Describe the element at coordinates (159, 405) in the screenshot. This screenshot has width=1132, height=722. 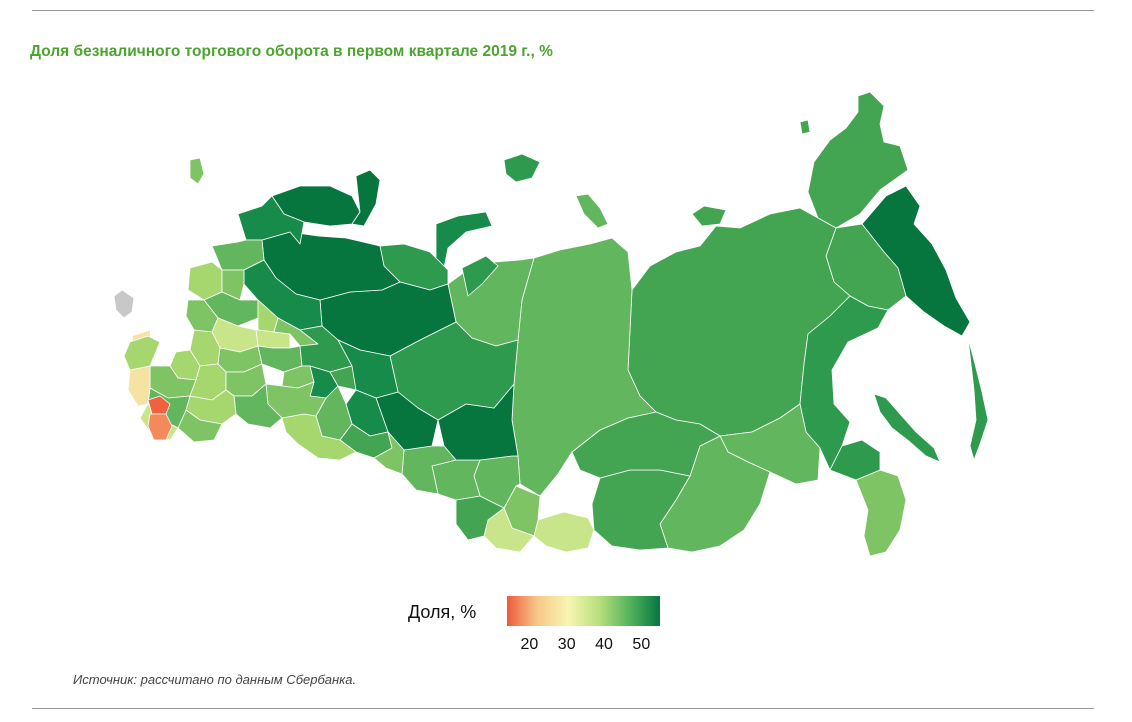
I see `region-north-caucasus-a` at that location.